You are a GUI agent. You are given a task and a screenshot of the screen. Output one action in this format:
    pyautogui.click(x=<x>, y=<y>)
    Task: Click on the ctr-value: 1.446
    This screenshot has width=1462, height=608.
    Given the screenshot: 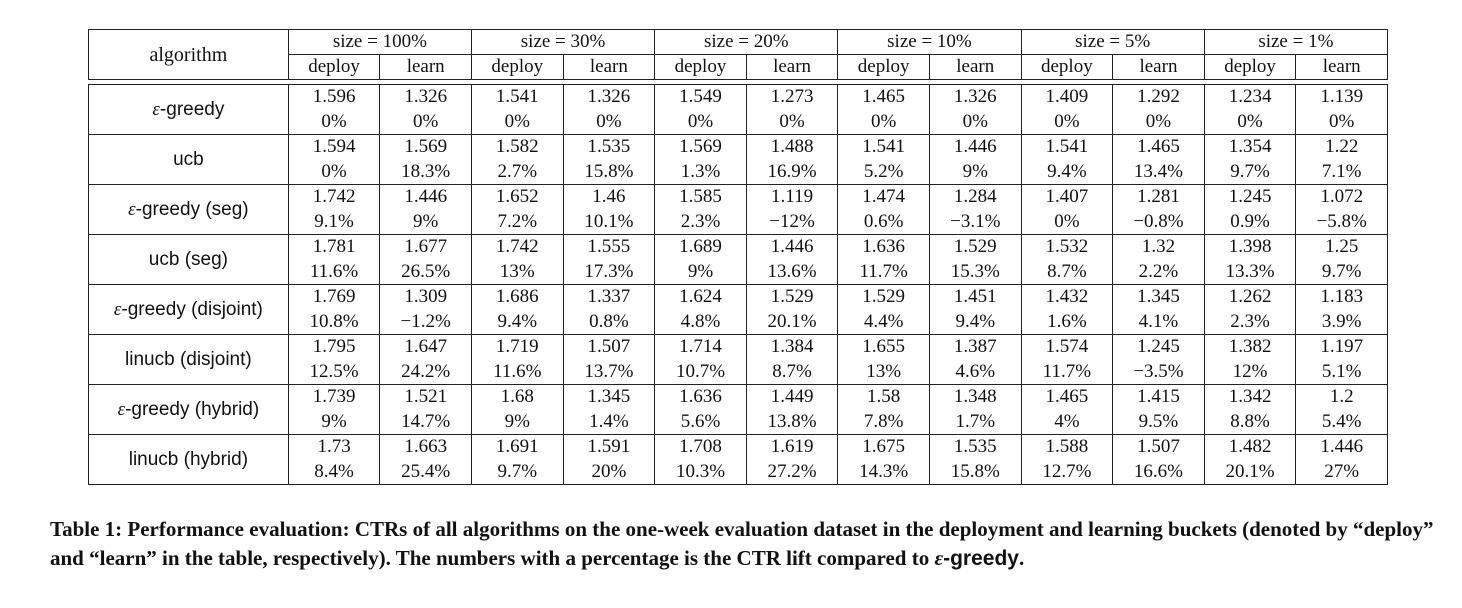 What is the action you would take?
    pyautogui.click(x=792, y=246)
    